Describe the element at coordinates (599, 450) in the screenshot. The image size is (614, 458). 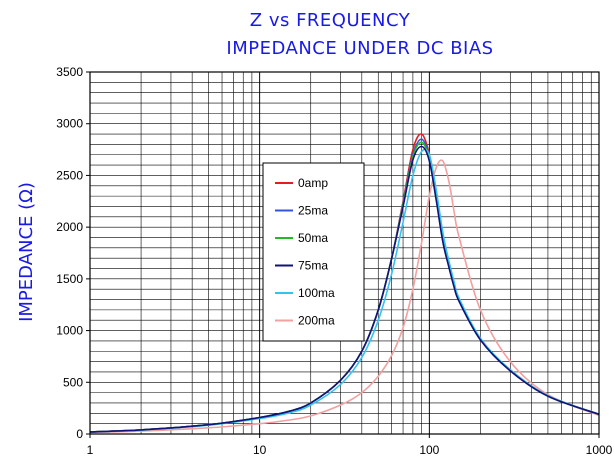
I see `x-tick-label: 1000` at that location.